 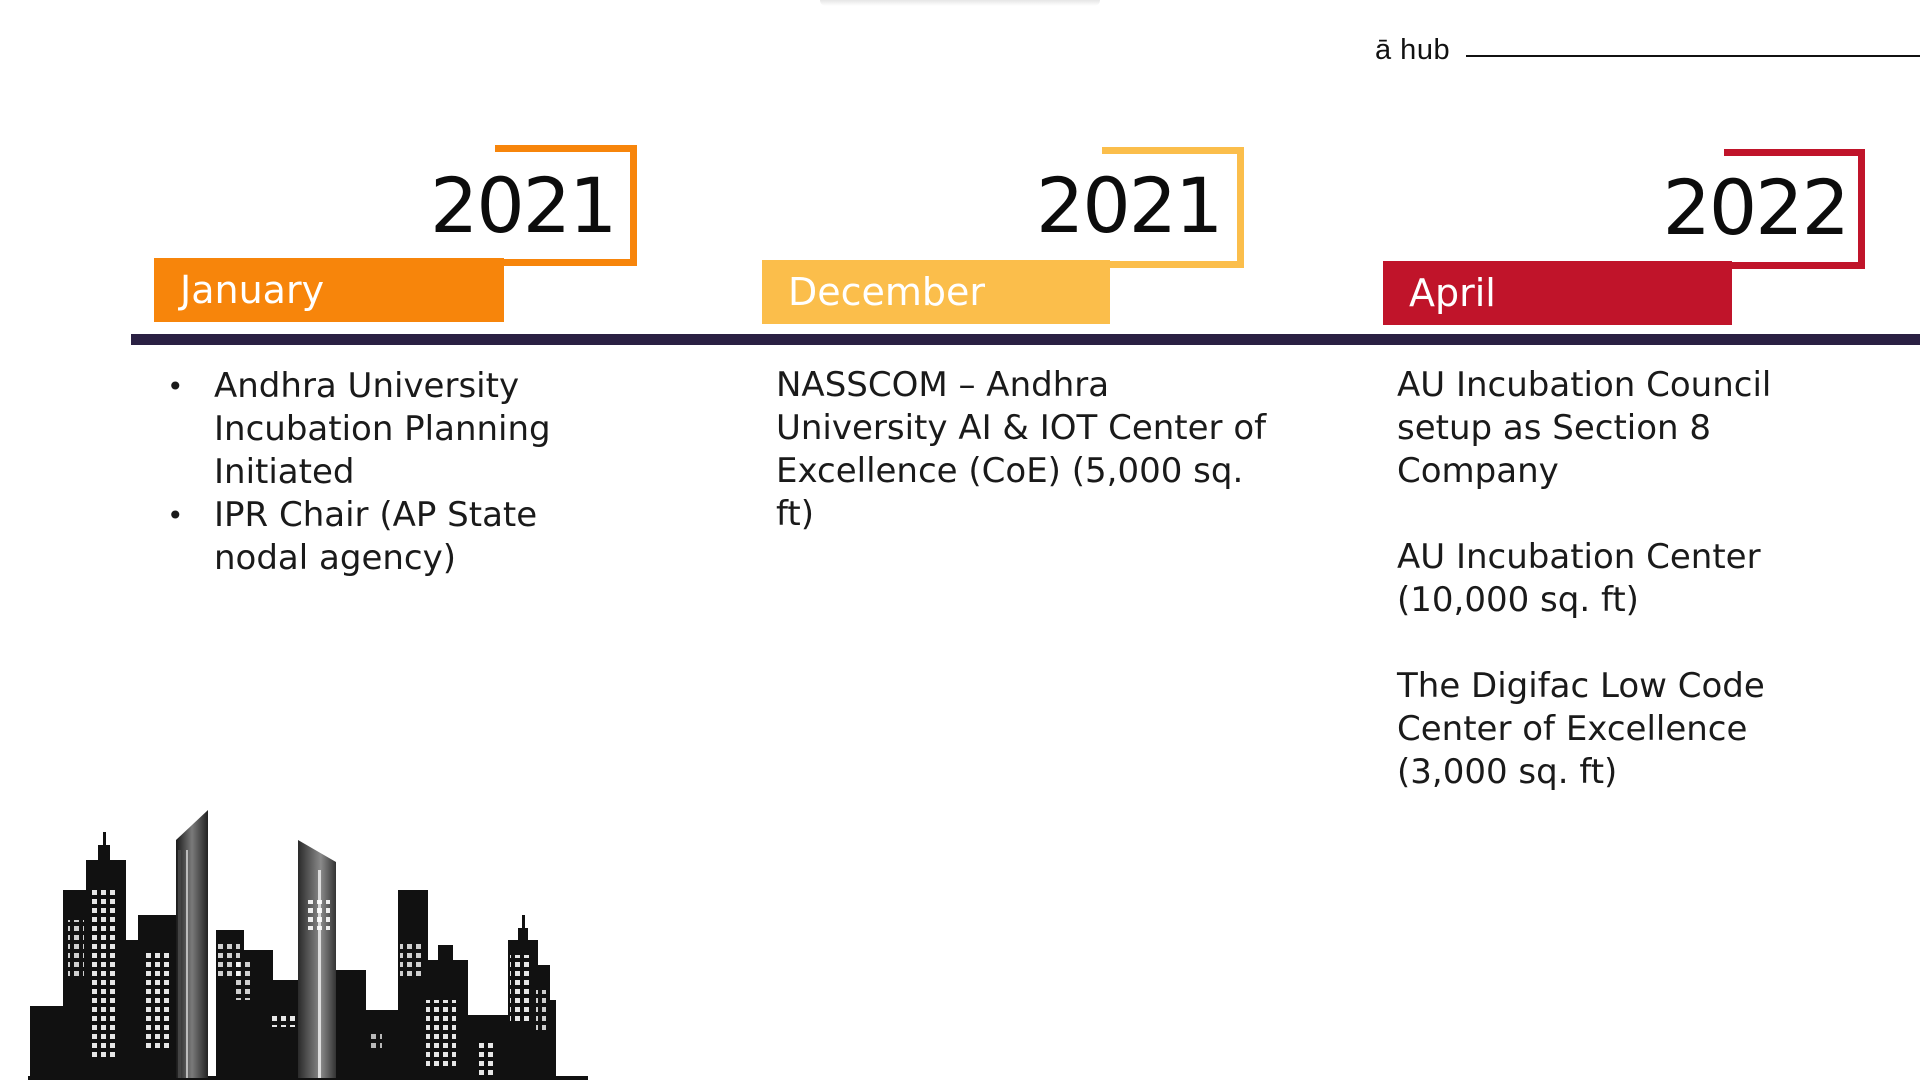 I want to click on year-label-1: 2021, so click(x=523, y=205).